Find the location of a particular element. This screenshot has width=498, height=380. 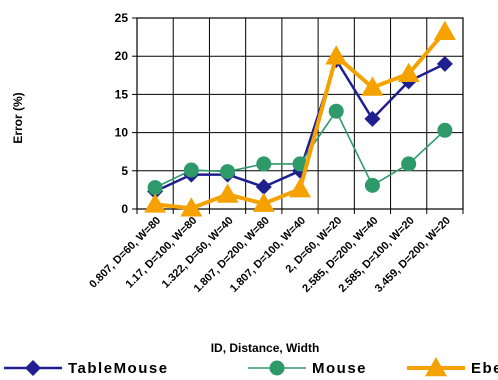

legend-item-tablemouse: TableMouse is located at coordinates (86, 368).